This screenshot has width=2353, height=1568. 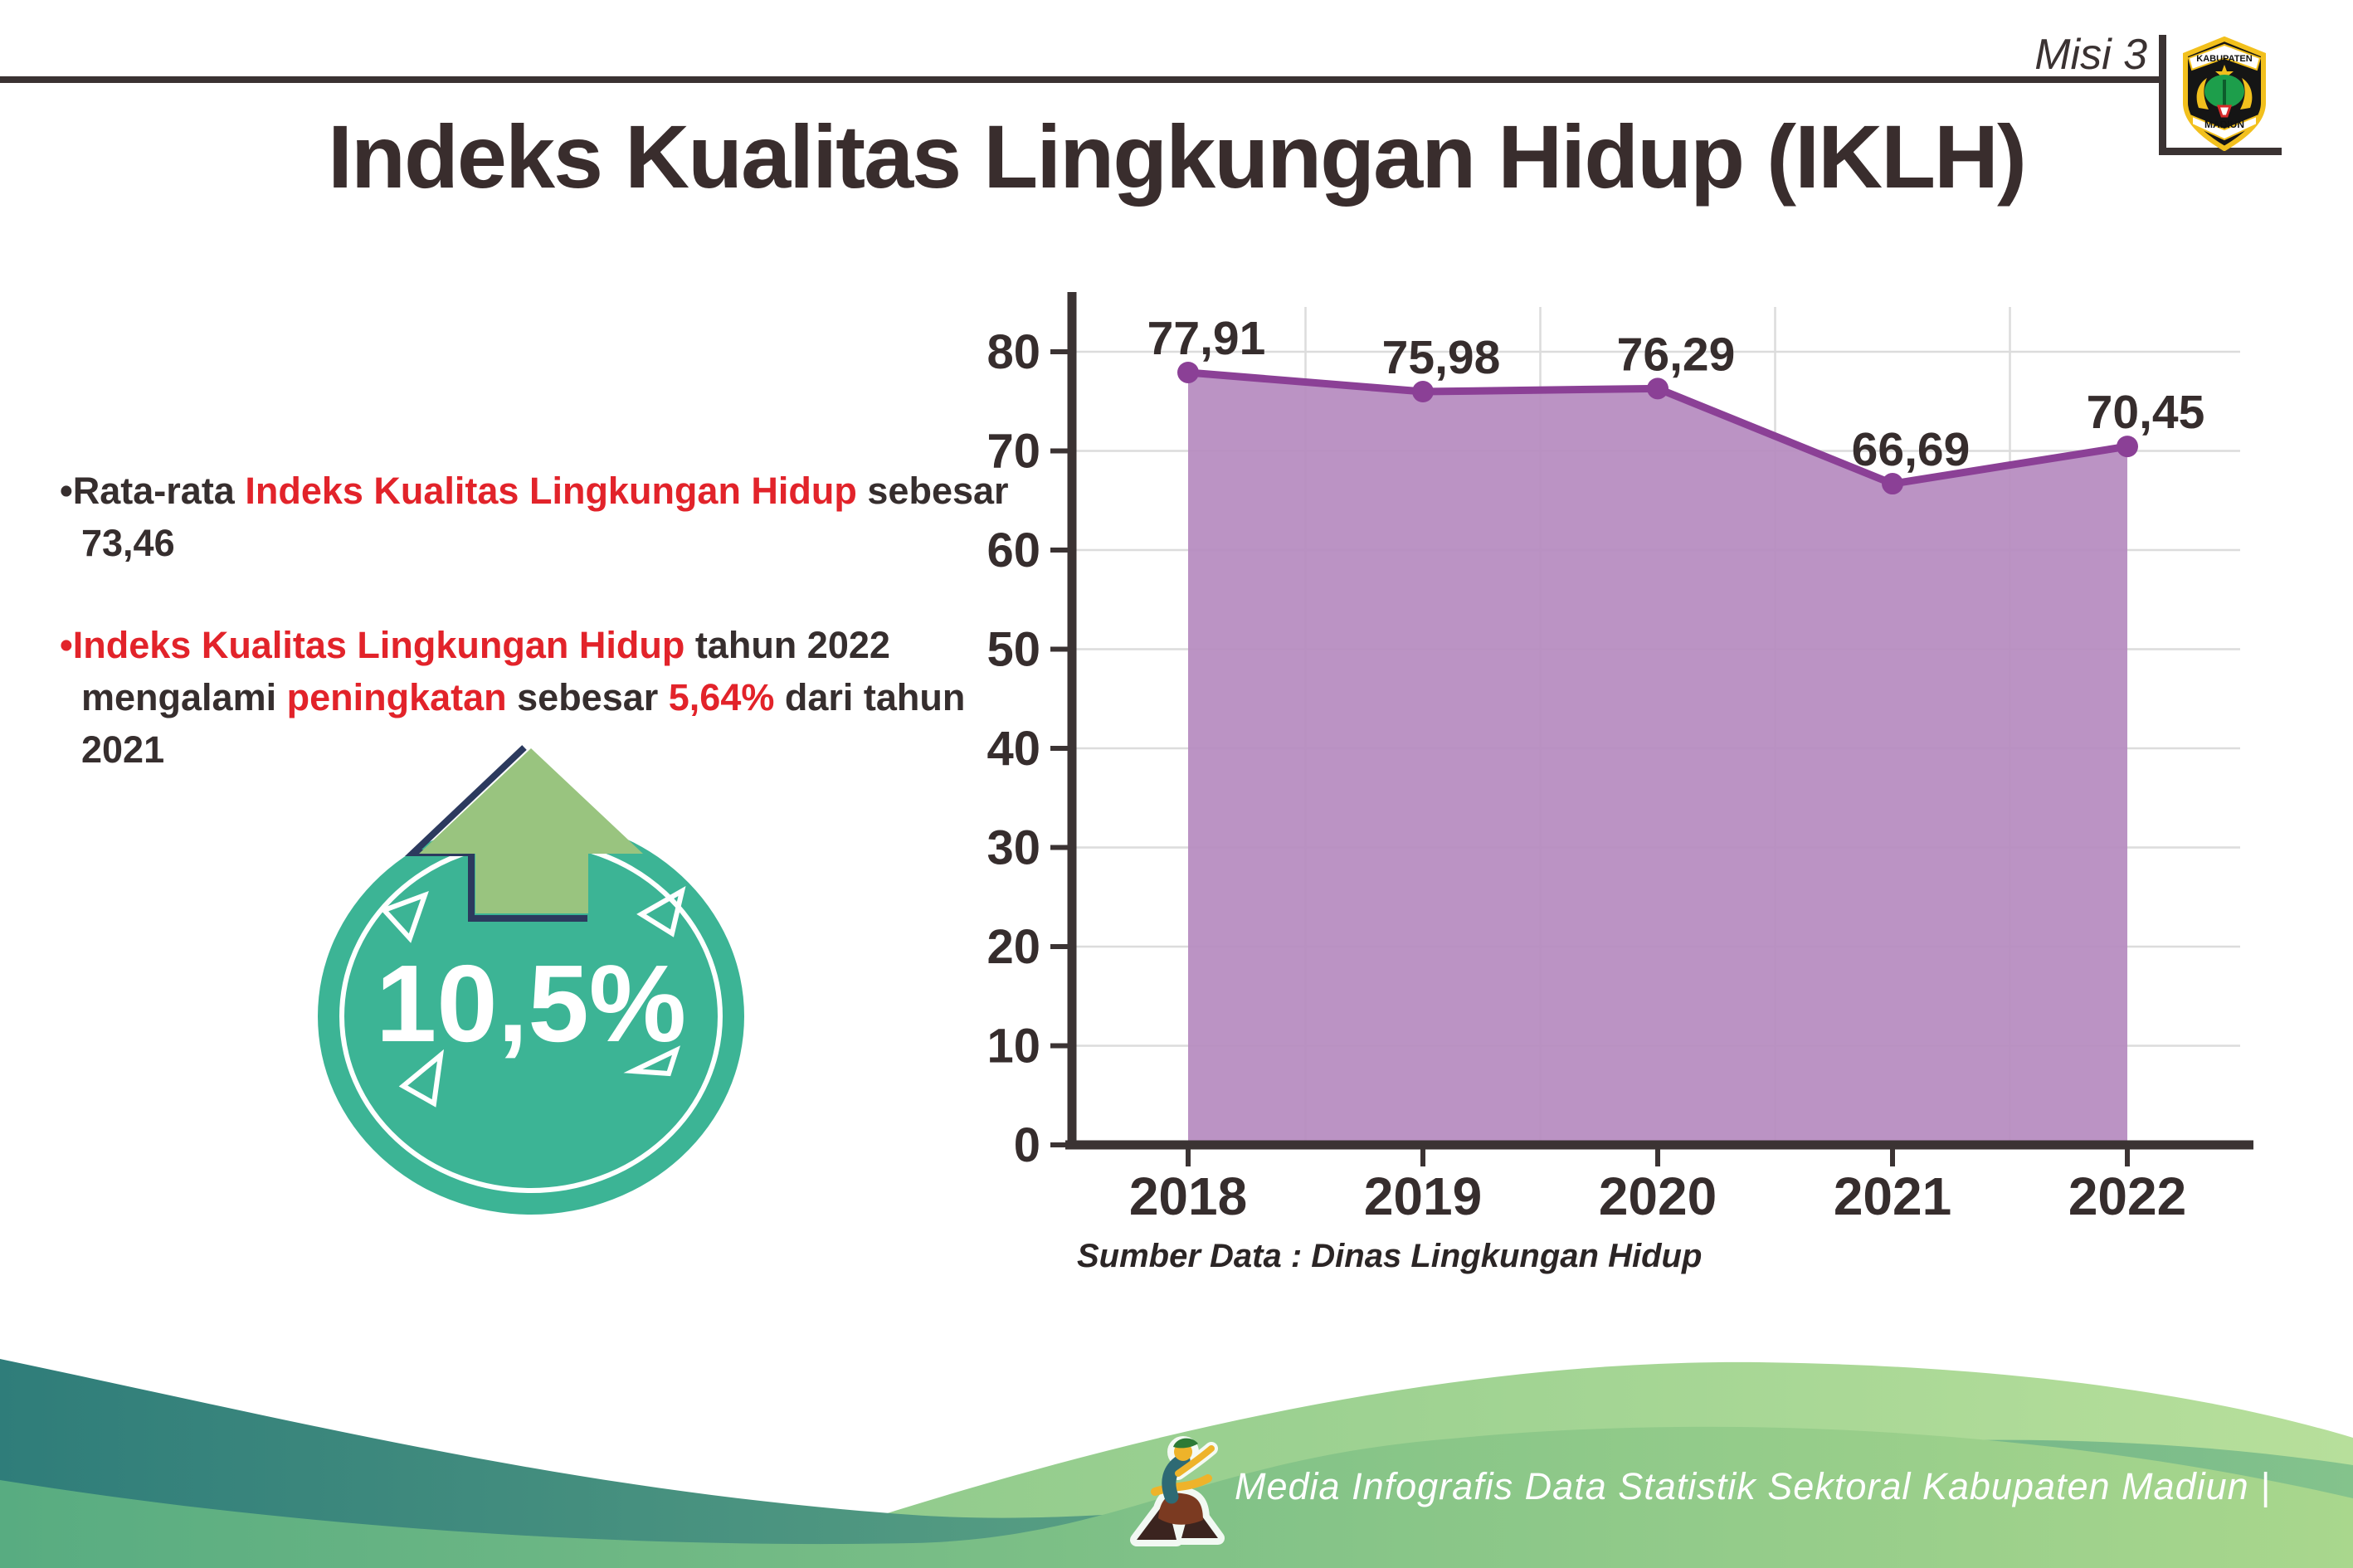 What do you see at coordinates (531, 830) in the screenshot?
I see `up-arrow-icon` at bounding box center [531, 830].